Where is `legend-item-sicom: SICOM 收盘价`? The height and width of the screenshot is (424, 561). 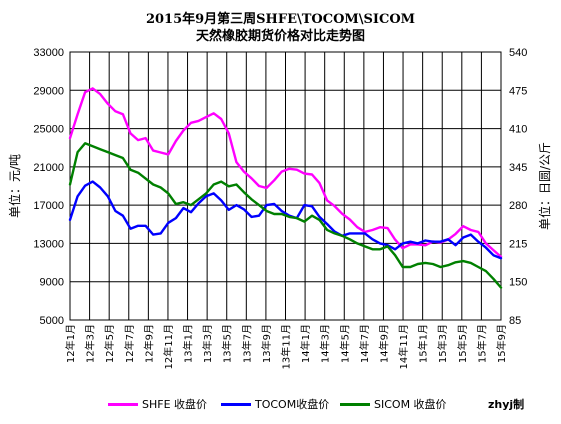 legend-item-sicom: SICOM 收盘价 is located at coordinates (393, 404).